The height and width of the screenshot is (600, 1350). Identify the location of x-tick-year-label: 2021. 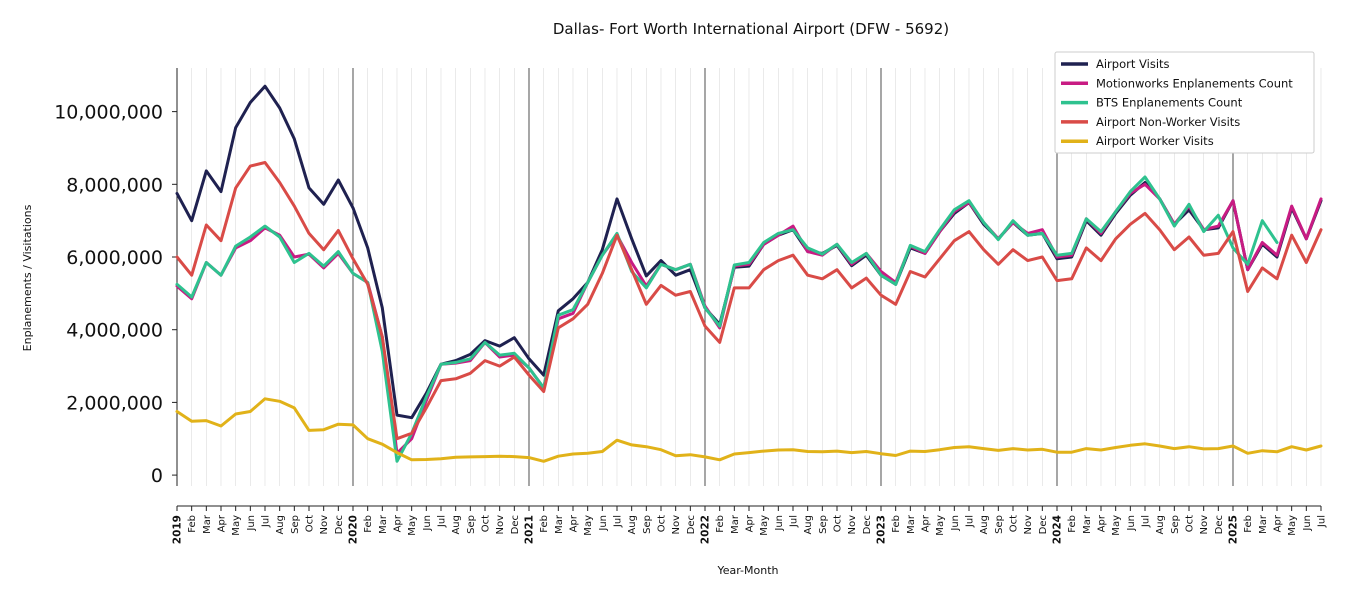
(530, 529).